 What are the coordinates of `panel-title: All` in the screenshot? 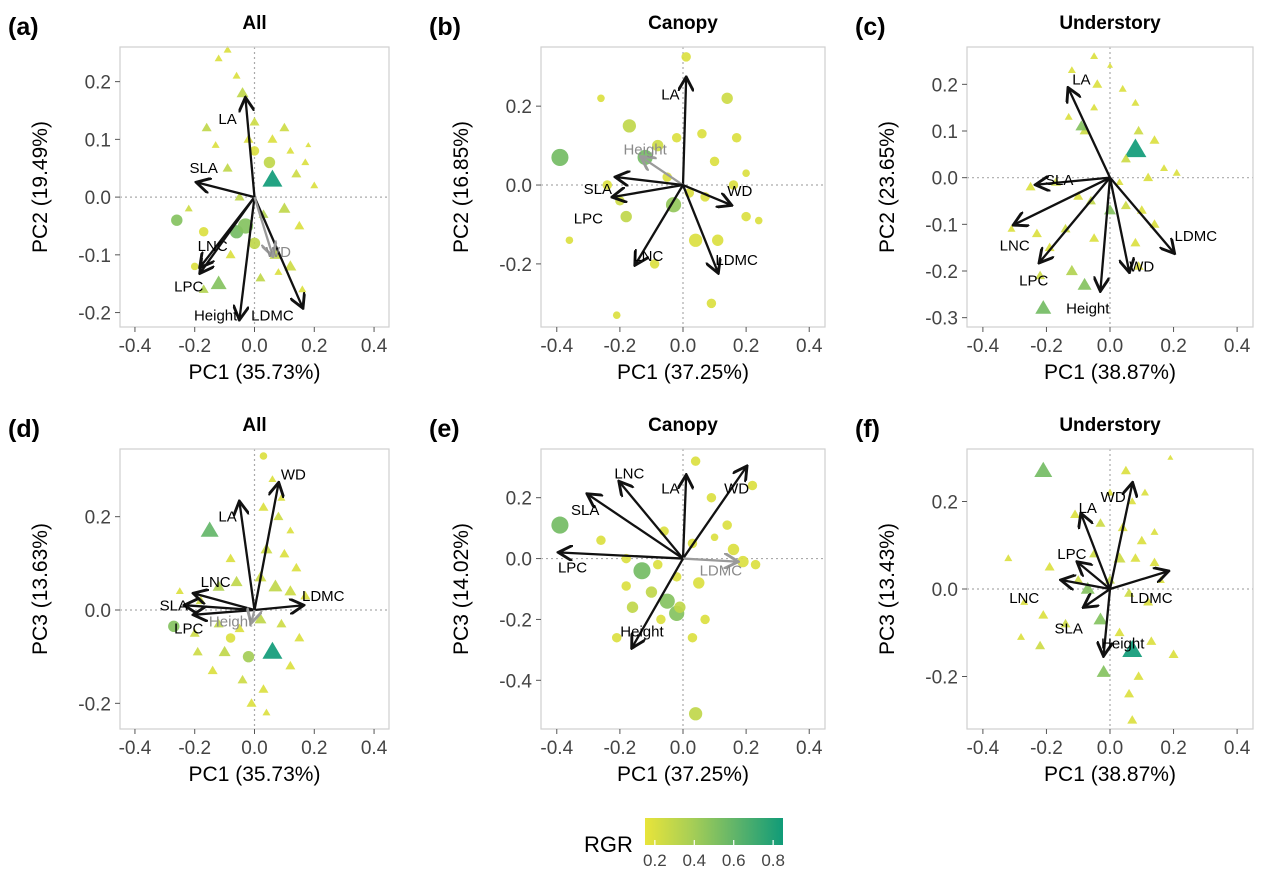 It's located at (254, 23).